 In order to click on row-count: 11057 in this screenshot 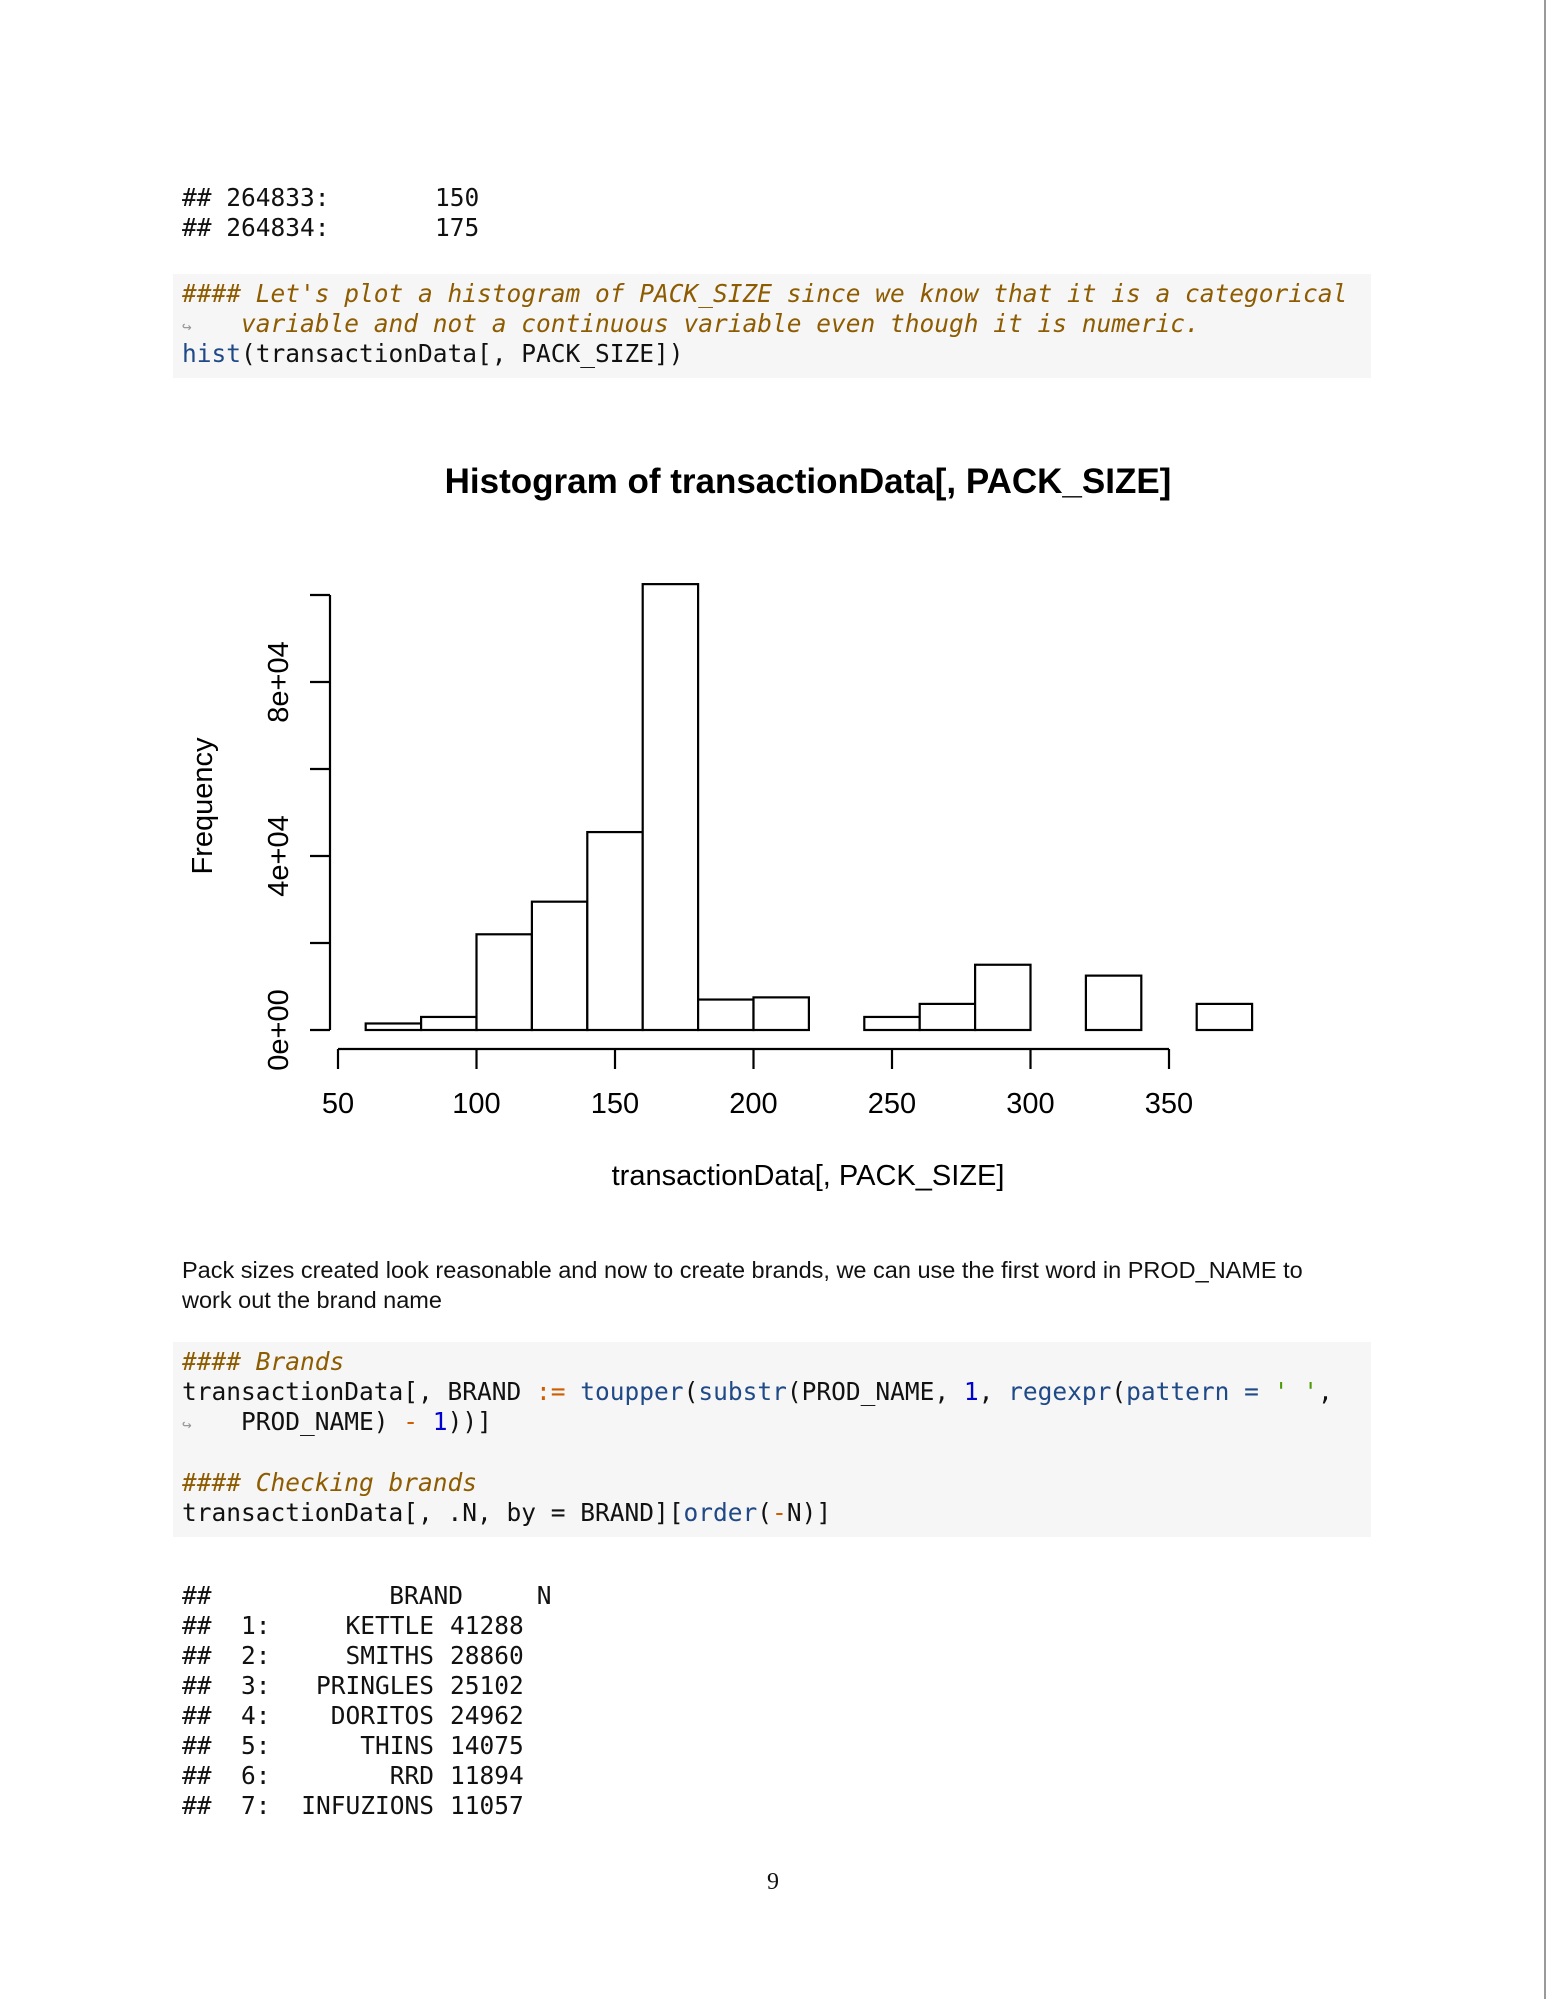, I will do `click(487, 1805)`.